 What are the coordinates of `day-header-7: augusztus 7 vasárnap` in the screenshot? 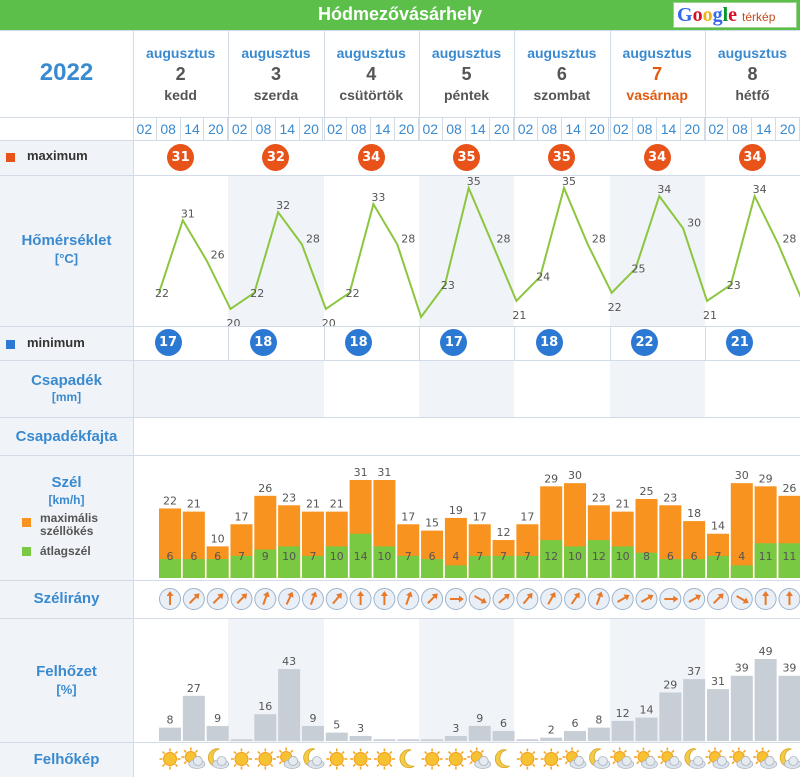 It's located at (657, 74).